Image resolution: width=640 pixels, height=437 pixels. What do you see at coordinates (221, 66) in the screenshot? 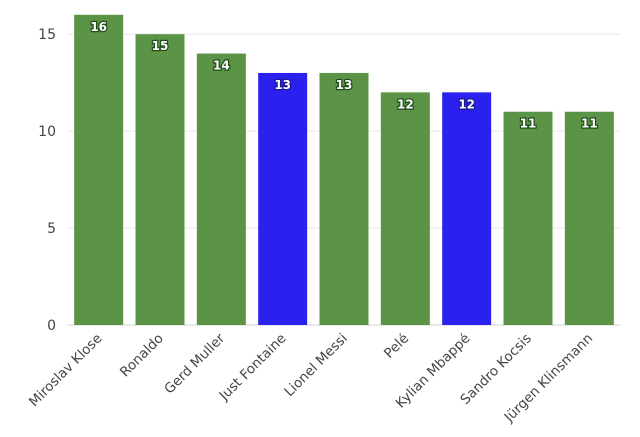
I see `data-label: 14` at bounding box center [221, 66].